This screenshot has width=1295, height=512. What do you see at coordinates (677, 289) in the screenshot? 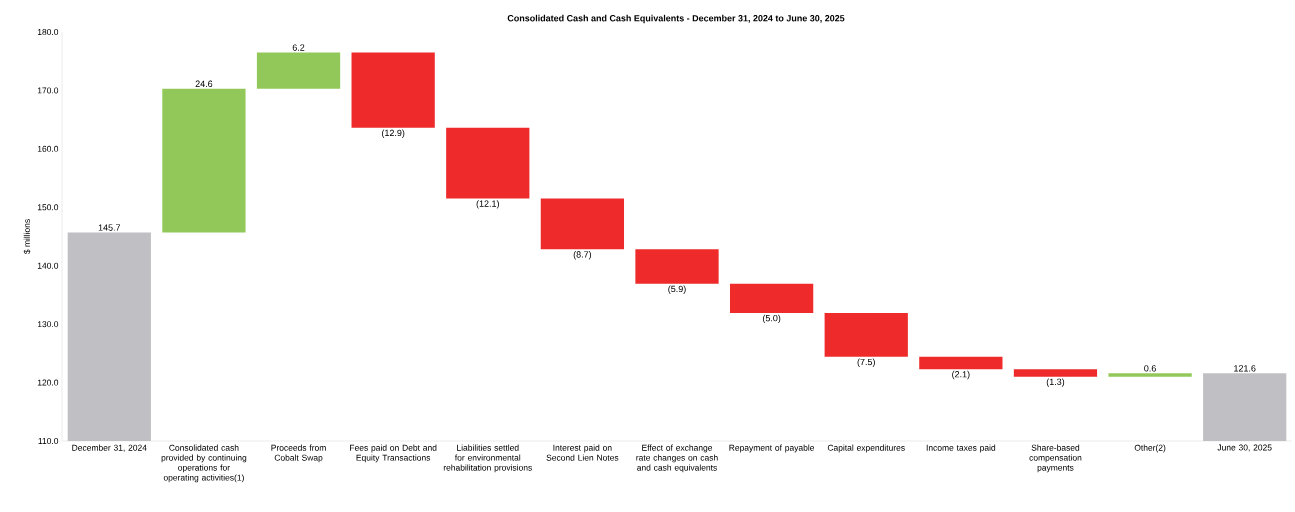
I see `data-label: (5.9)` at bounding box center [677, 289].